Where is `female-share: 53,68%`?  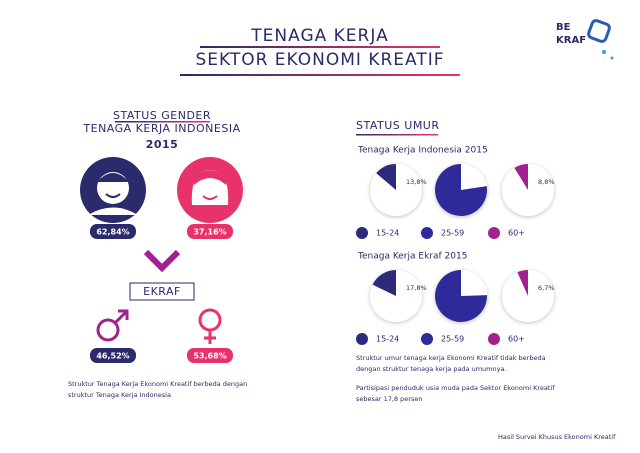
female-share: 53,68% is located at coordinates (209, 356).